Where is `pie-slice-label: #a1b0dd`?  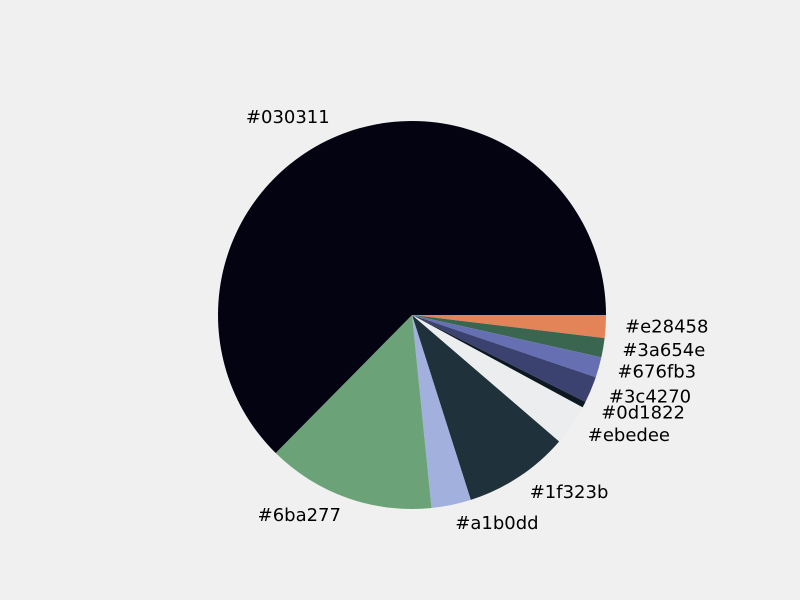
pie-slice-label: #a1b0dd is located at coordinates (496, 523).